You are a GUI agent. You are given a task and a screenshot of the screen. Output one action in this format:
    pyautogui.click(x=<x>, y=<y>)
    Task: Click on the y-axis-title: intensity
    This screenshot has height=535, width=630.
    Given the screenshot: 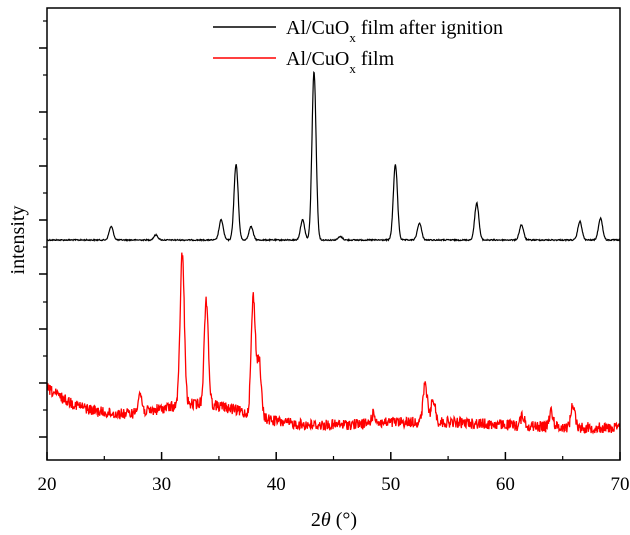 What is the action you would take?
    pyautogui.click(x=18, y=240)
    